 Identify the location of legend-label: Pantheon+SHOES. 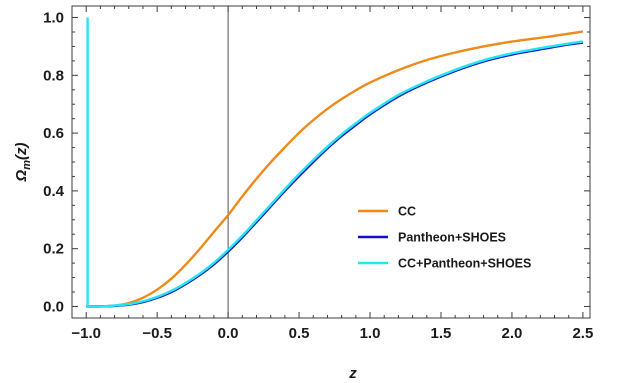
(452, 238).